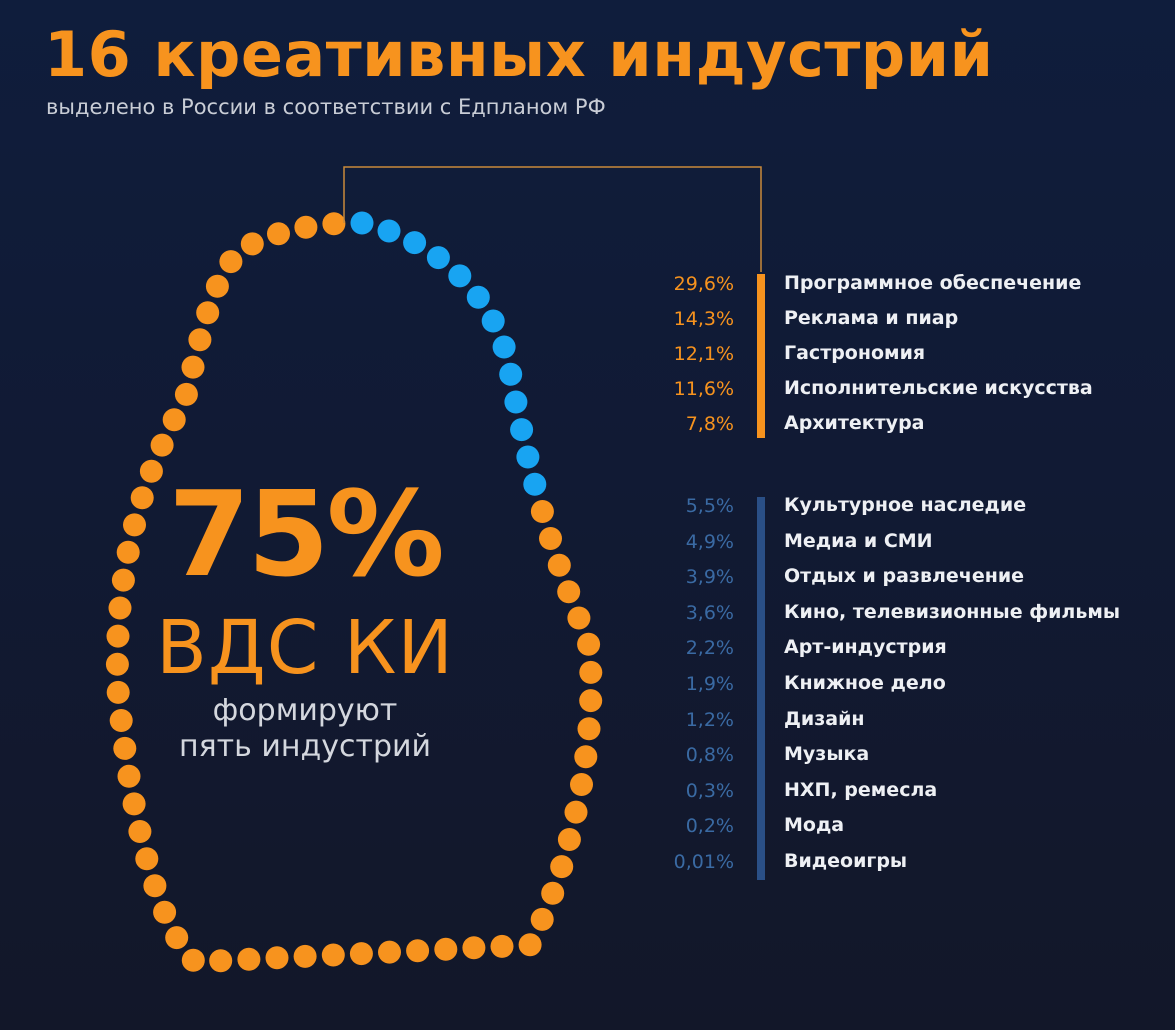 The image size is (1175, 1030). Describe the element at coordinates (938, 388) in the screenshot. I see `industry-name-label: Исполнительские искусства` at that location.